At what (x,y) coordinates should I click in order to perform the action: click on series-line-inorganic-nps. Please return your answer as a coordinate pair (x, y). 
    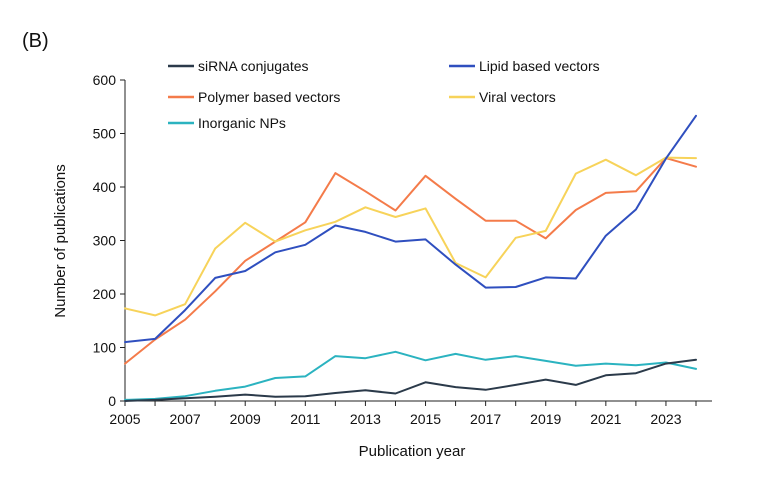
    Looking at the image, I should click on (410, 375).